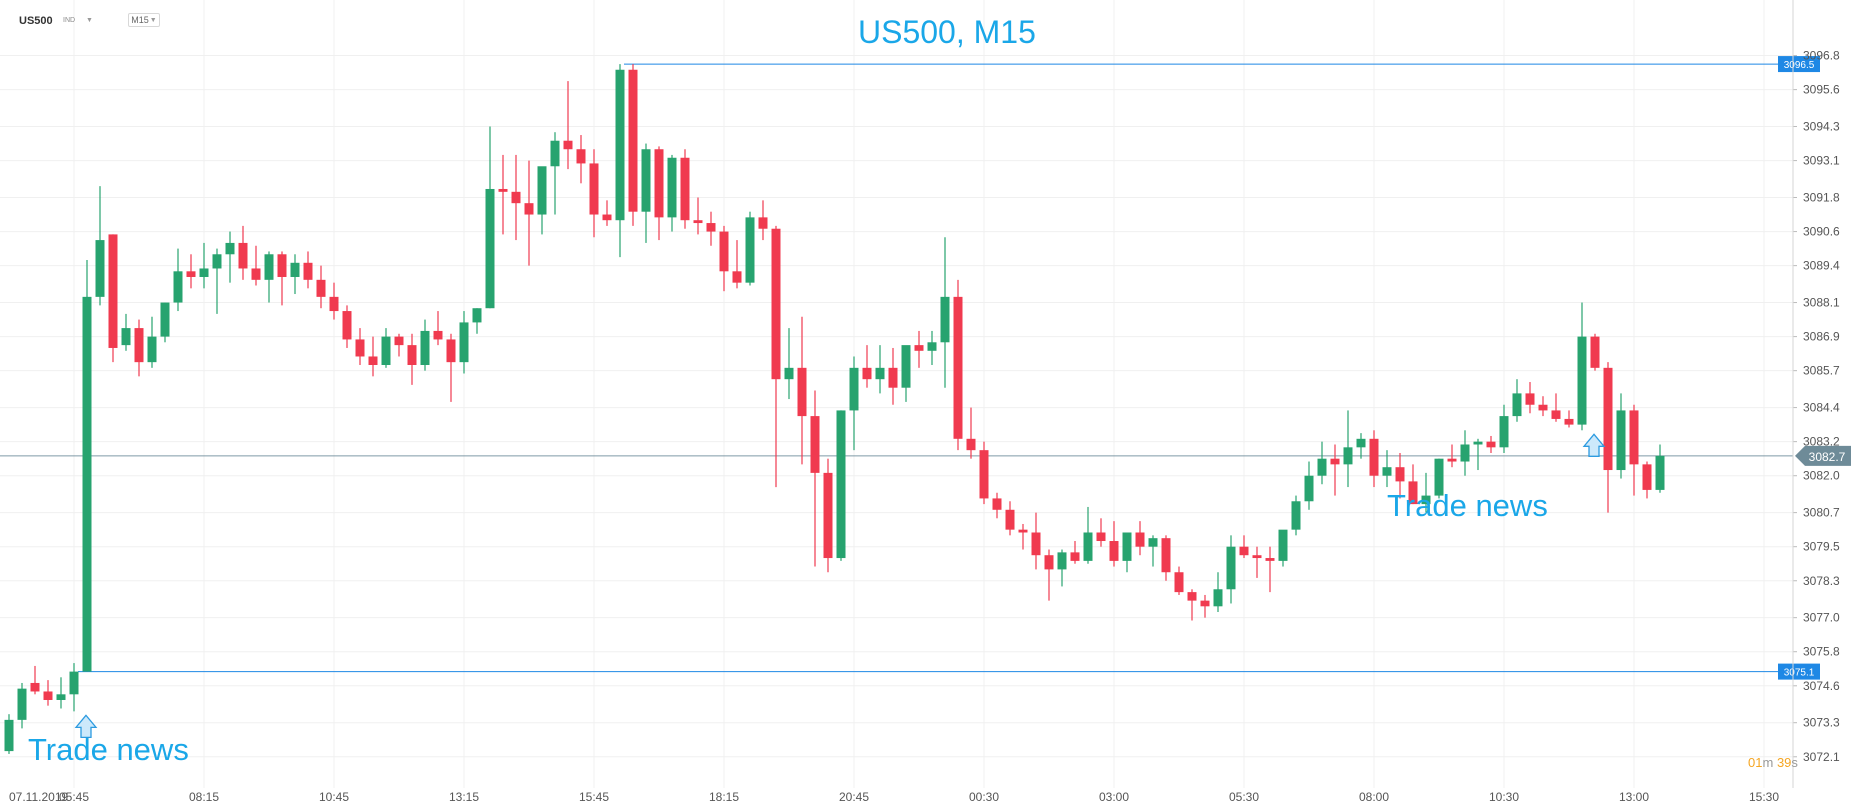 This screenshot has width=1866, height=805. Describe the element at coordinates (1794, 762) in the screenshot. I see `timer-seconds-unit: s` at that location.